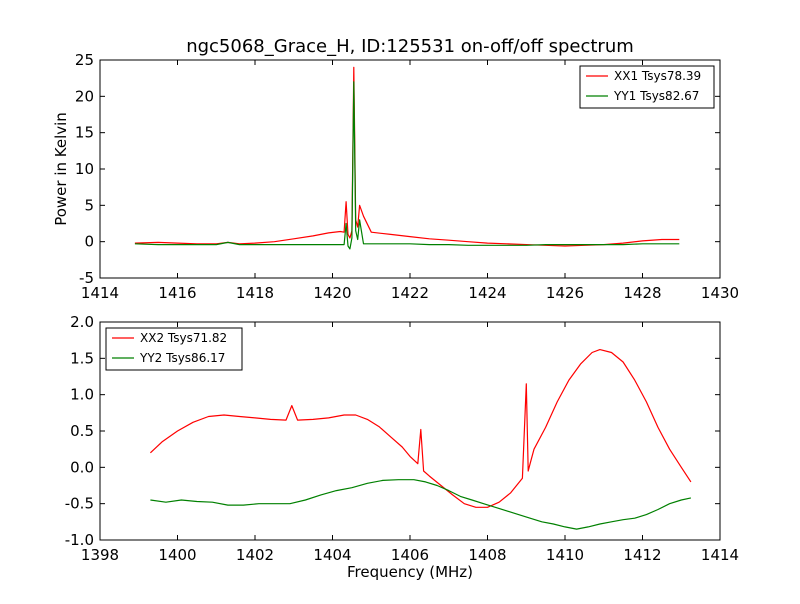 This screenshot has width=800, height=604. Describe the element at coordinates (79, 504) in the screenshot. I see `y-tick-label: -0.5` at that location.